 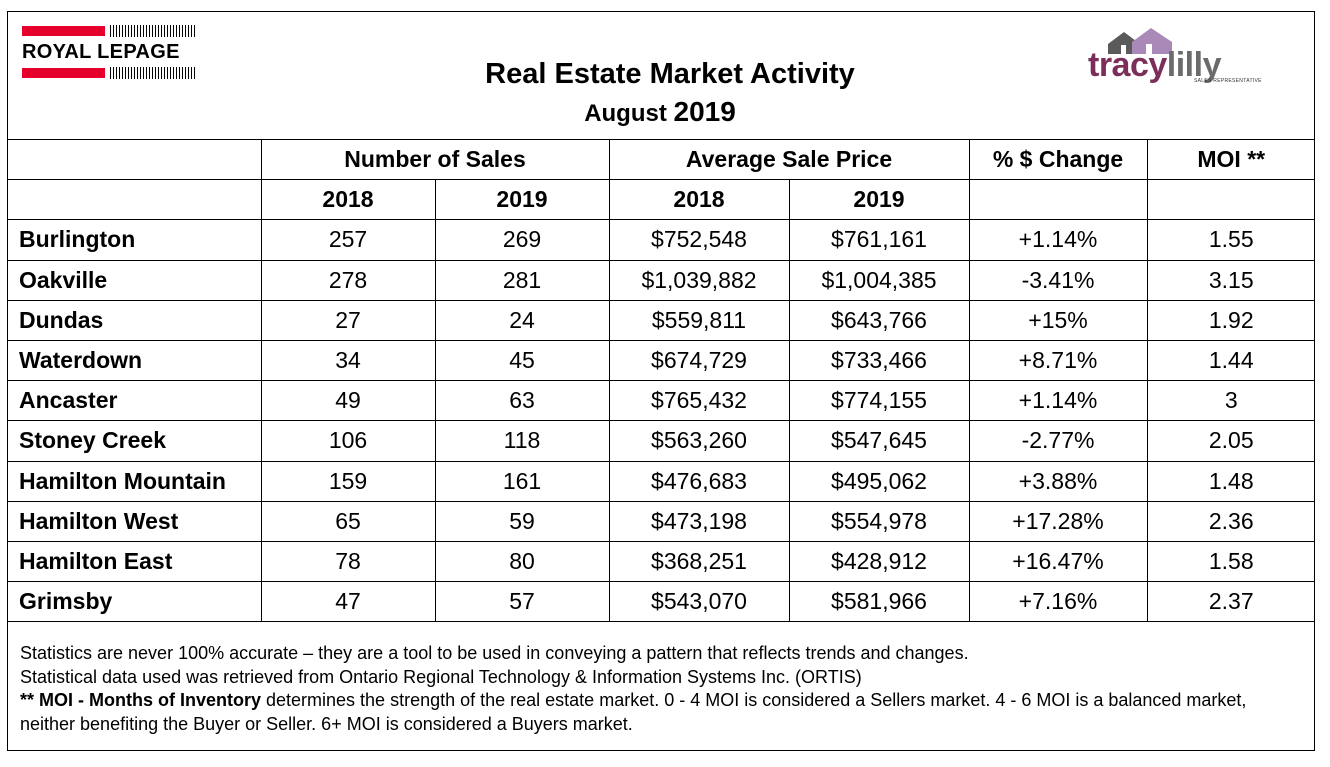 I want to click on change-cell: +7.16%, so click(x=1058, y=602).